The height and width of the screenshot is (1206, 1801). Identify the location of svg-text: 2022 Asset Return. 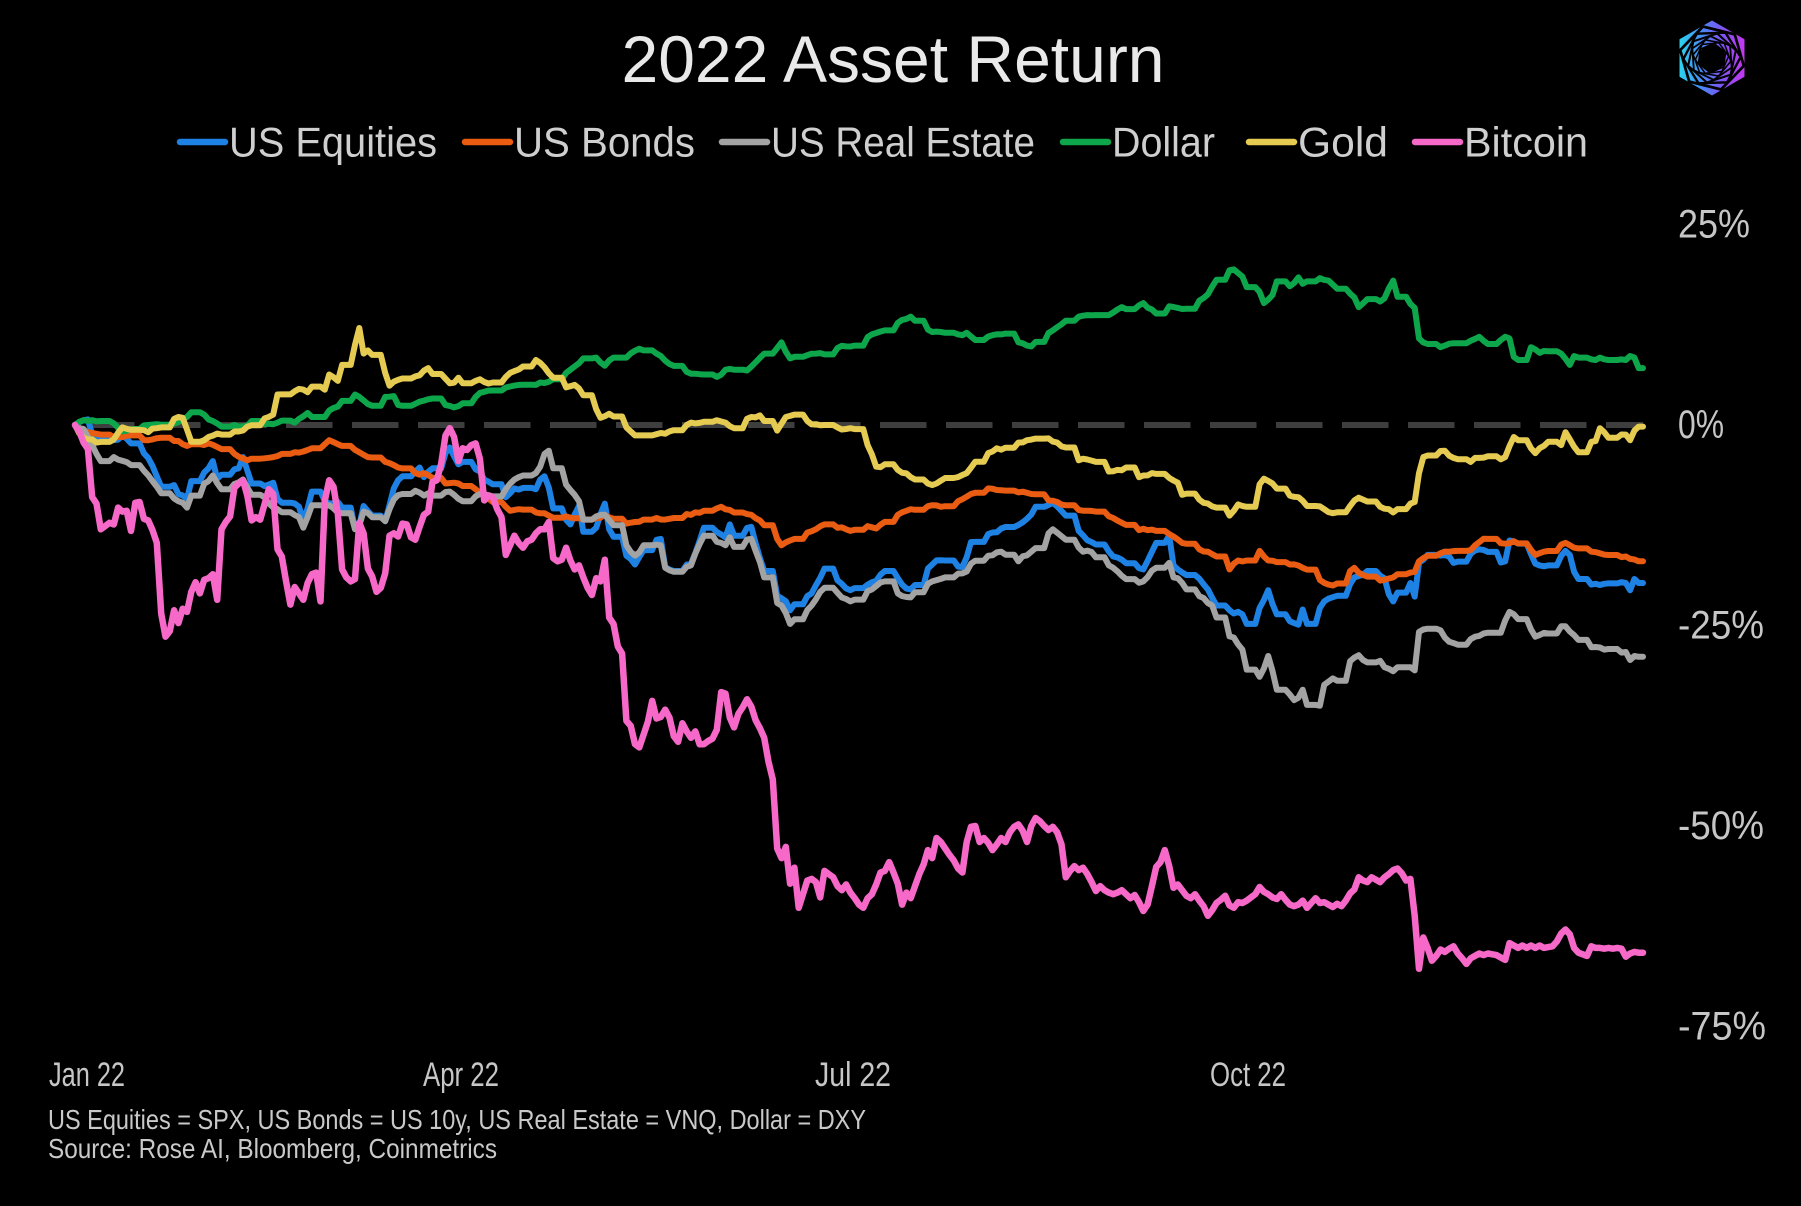
(892, 59).